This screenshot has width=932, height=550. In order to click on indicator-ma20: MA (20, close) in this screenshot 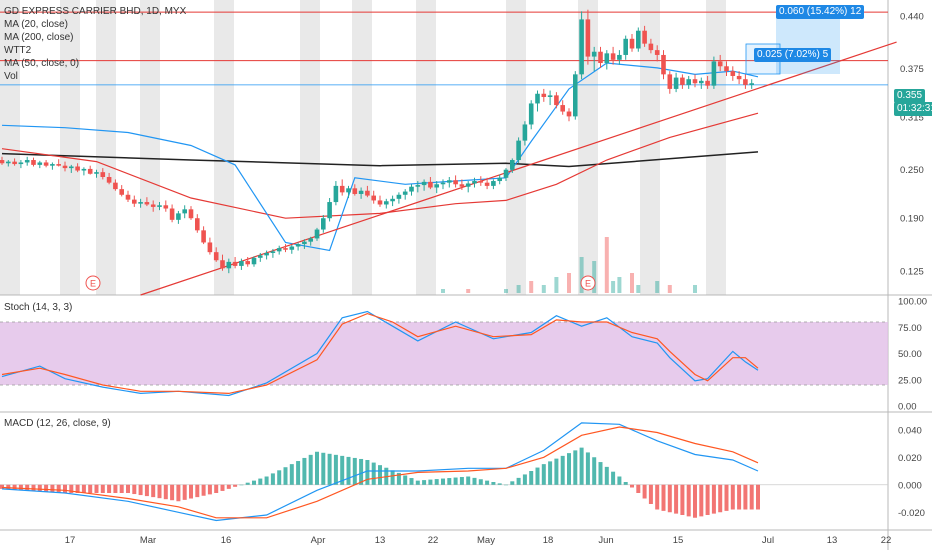, I will do `click(36, 24)`.